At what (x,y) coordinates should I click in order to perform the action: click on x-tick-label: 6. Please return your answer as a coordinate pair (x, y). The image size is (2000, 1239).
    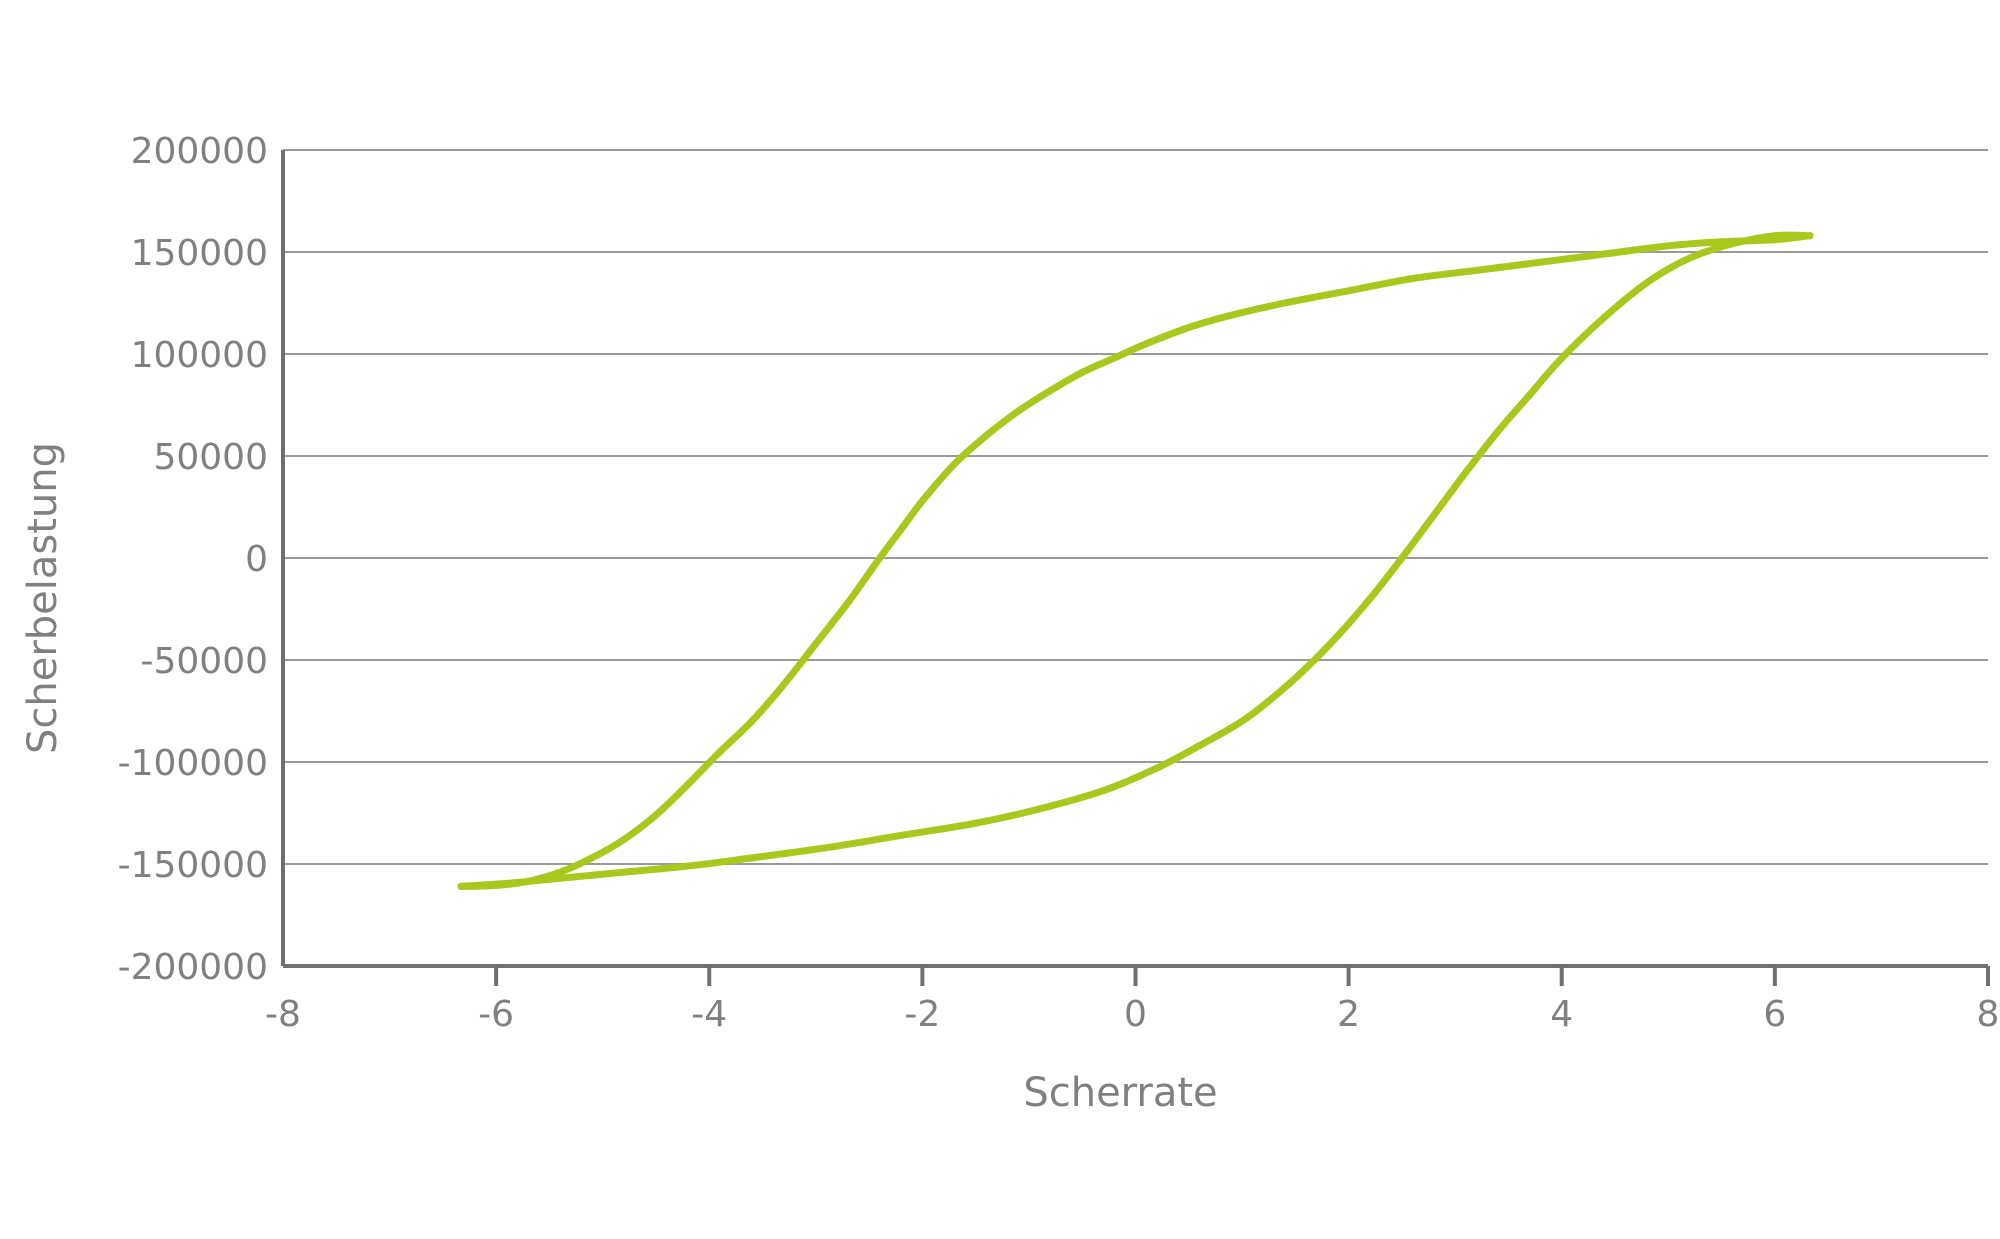
    Looking at the image, I should click on (1774, 1014).